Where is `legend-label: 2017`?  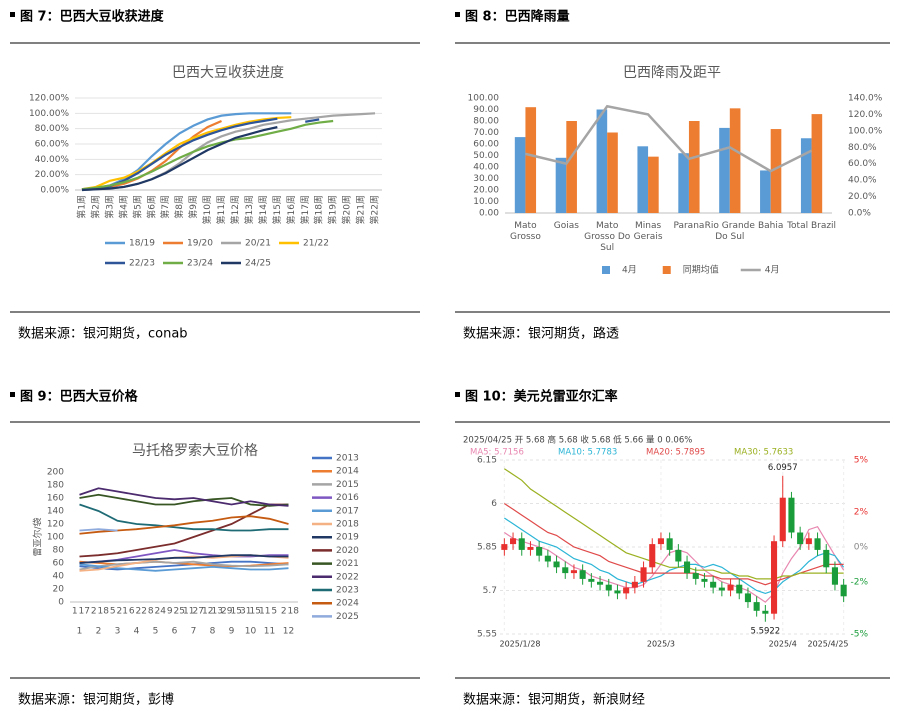
legend-label: 2017 is located at coordinates (347, 511).